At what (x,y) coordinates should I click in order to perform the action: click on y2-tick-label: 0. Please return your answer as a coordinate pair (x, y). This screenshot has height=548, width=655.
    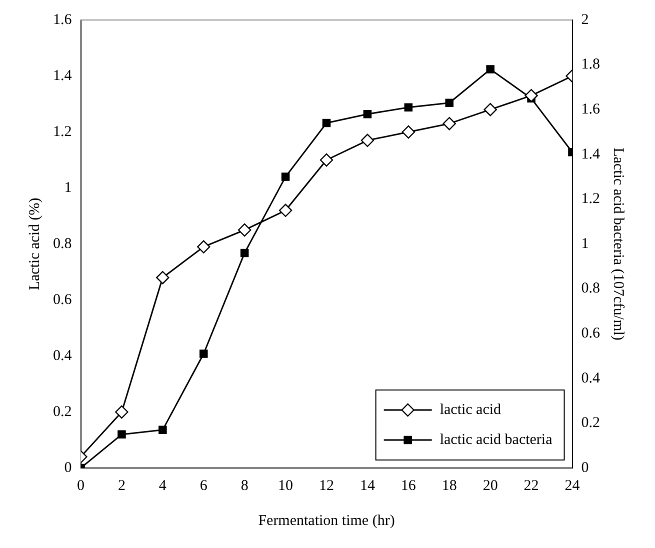
    Looking at the image, I should click on (585, 468).